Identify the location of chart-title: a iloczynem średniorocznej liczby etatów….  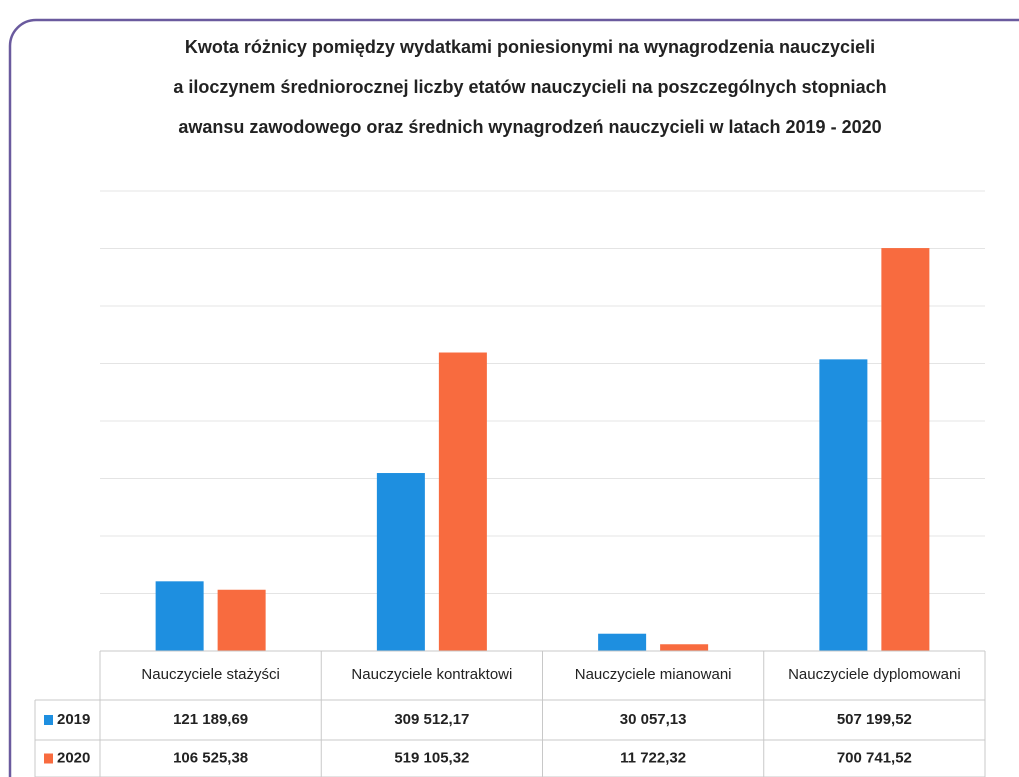
(529, 87).